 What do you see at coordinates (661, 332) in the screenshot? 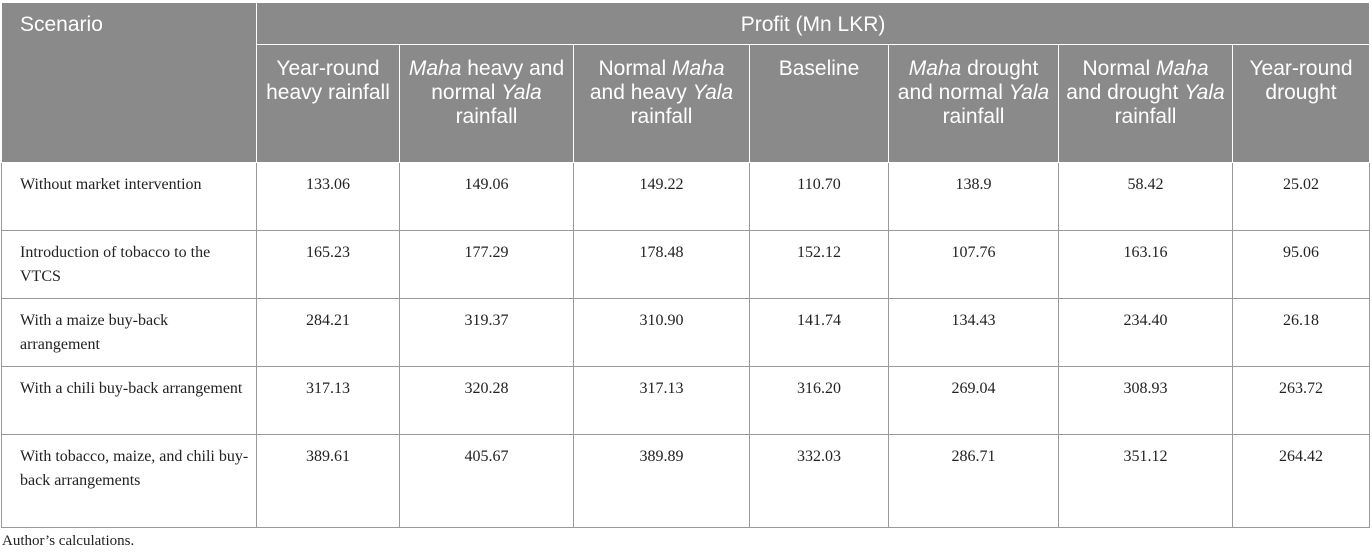
I see `table-cell: 310.90` at bounding box center [661, 332].